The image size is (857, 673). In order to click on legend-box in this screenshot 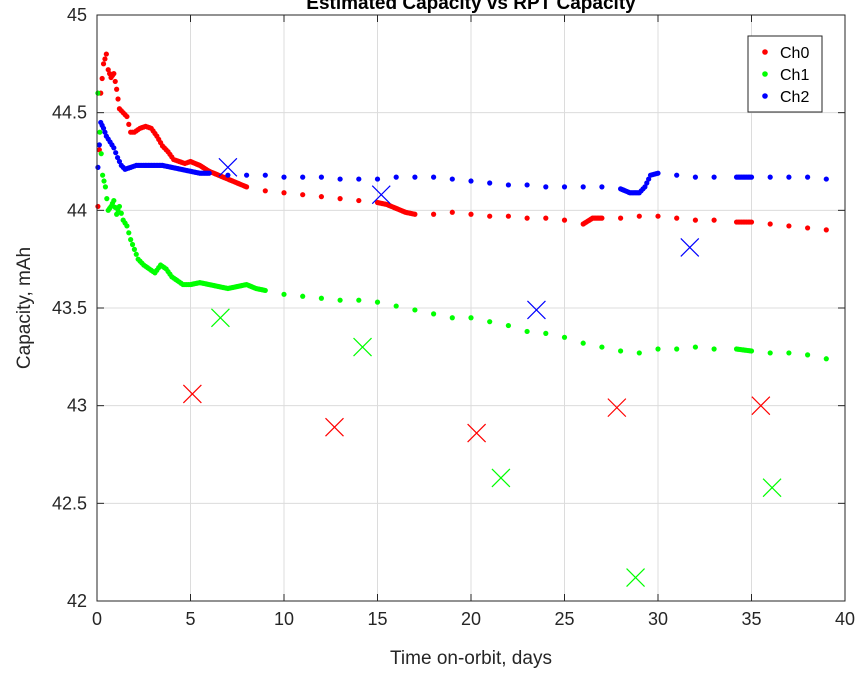, I will do `click(785, 74)`.